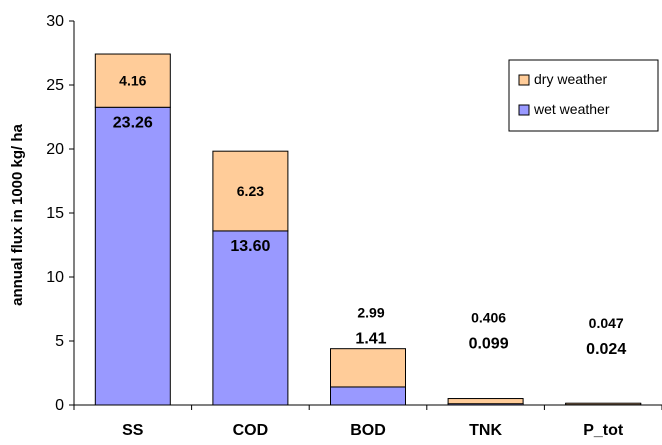 Image resolution: width=662 pixels, height=445 pixels. Describe the element at coordinates (524, 110) in the screenshot. I see `legend-swatch-wet-weather` at that location.